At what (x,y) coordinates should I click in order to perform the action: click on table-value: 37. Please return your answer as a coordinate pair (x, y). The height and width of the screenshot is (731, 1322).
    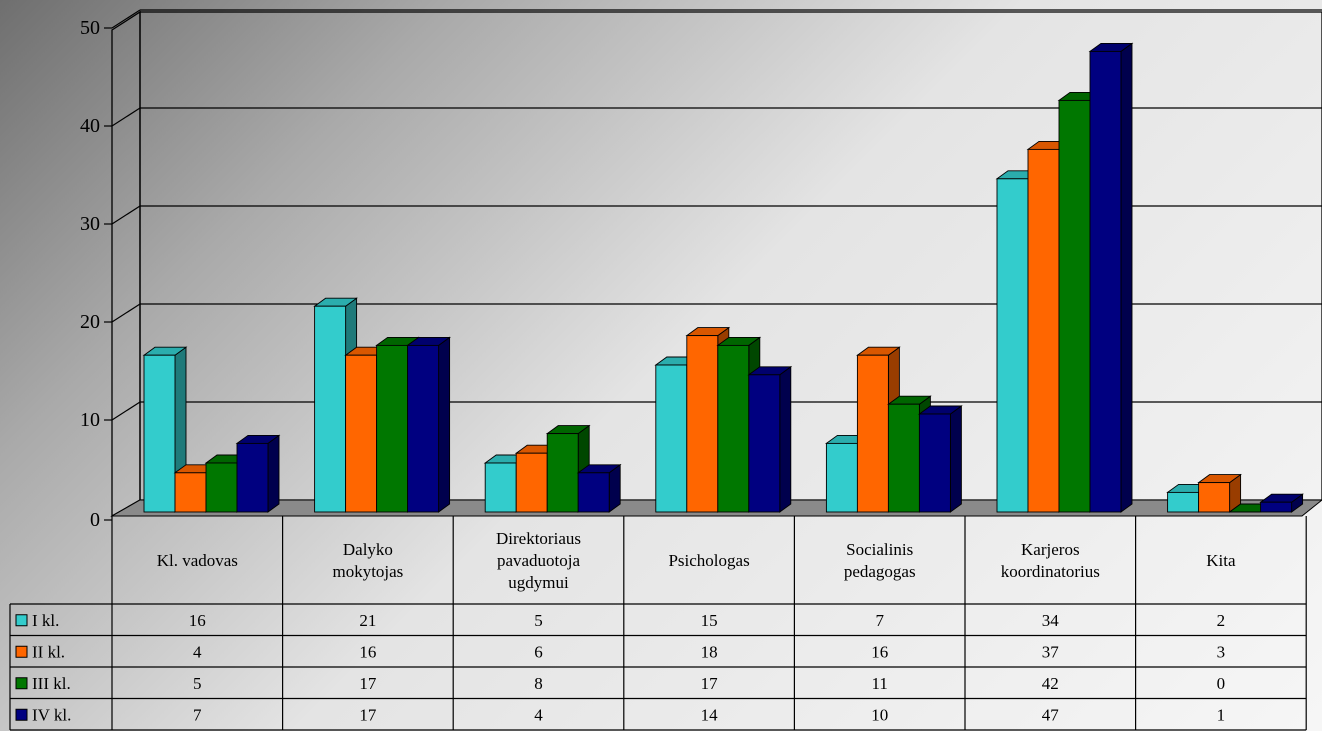
    Looking at the image, I should click on (1051, 651).